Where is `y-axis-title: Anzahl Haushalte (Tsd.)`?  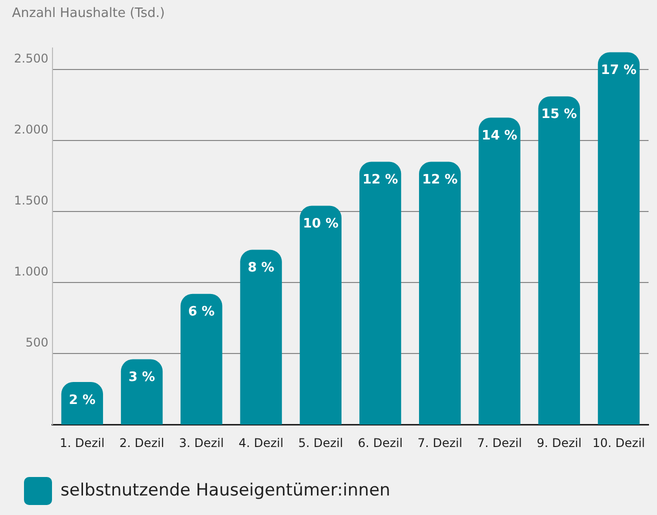 y-axis-title: Anzahl Haushalte (Tsd.) is located at coordinates (88, 14).